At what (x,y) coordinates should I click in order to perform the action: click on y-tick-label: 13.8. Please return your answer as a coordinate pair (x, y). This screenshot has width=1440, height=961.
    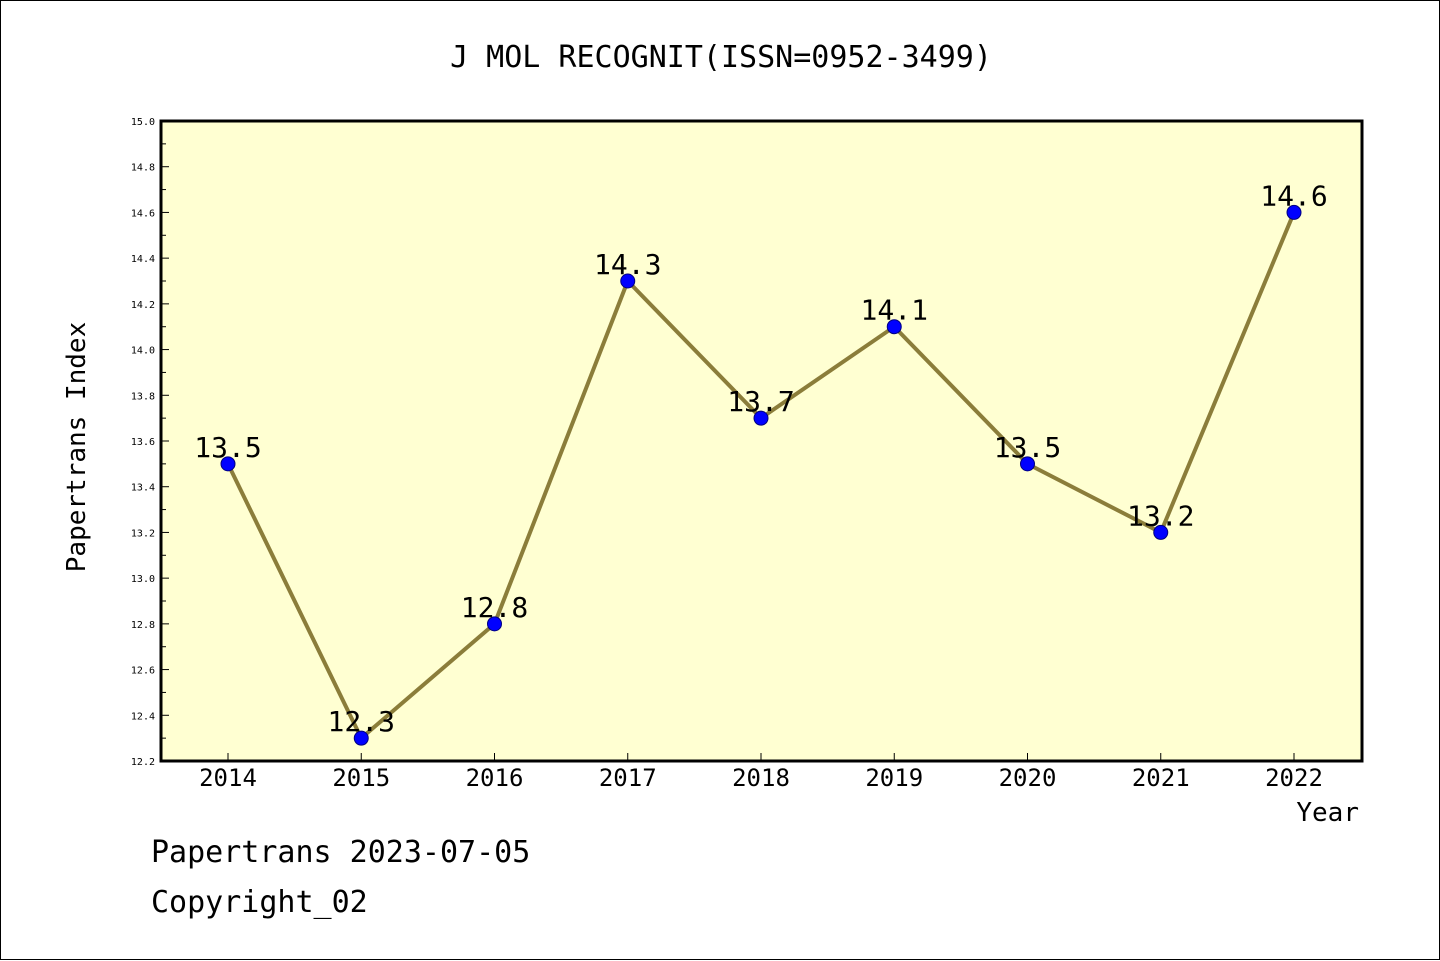
    Looking at the image, I should click on (143, 396).